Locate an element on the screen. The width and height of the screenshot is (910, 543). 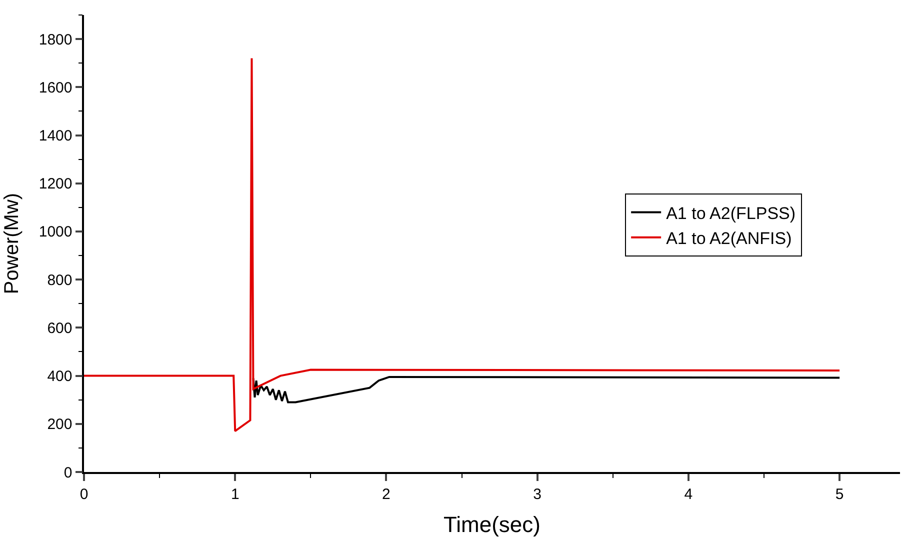
y-tick-label: 800 is located at coordinates (59, 280).